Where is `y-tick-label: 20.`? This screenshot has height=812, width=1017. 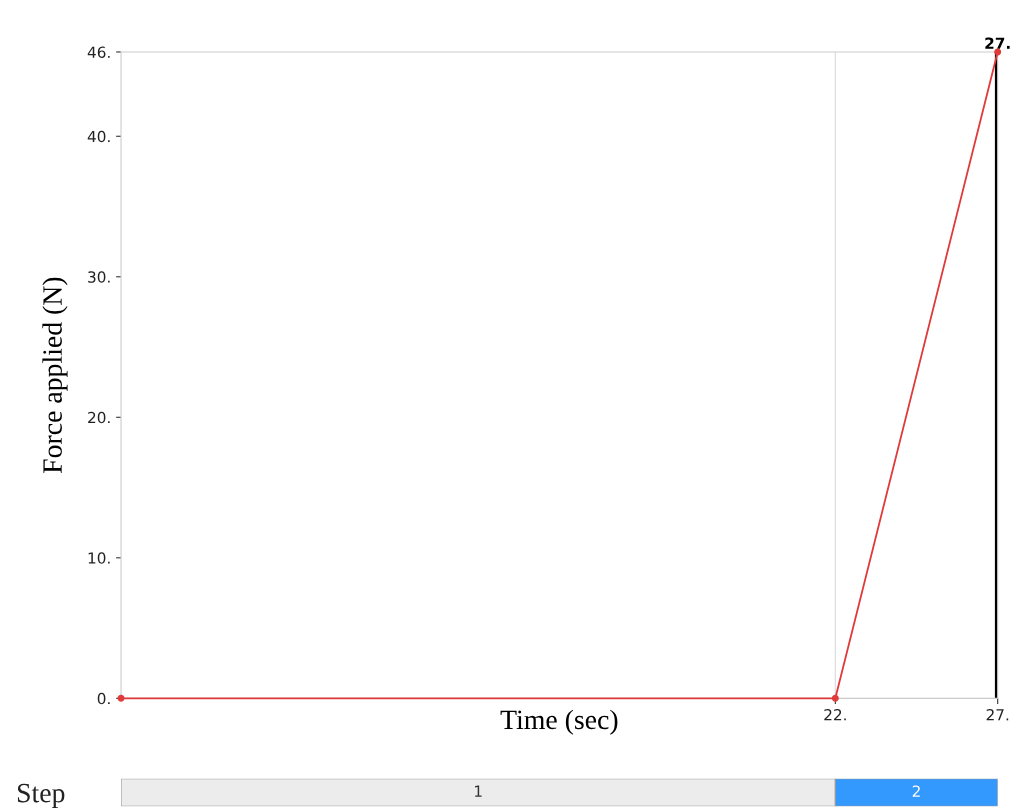
y-tick-label: 20. is located at coordinates (99, 417).